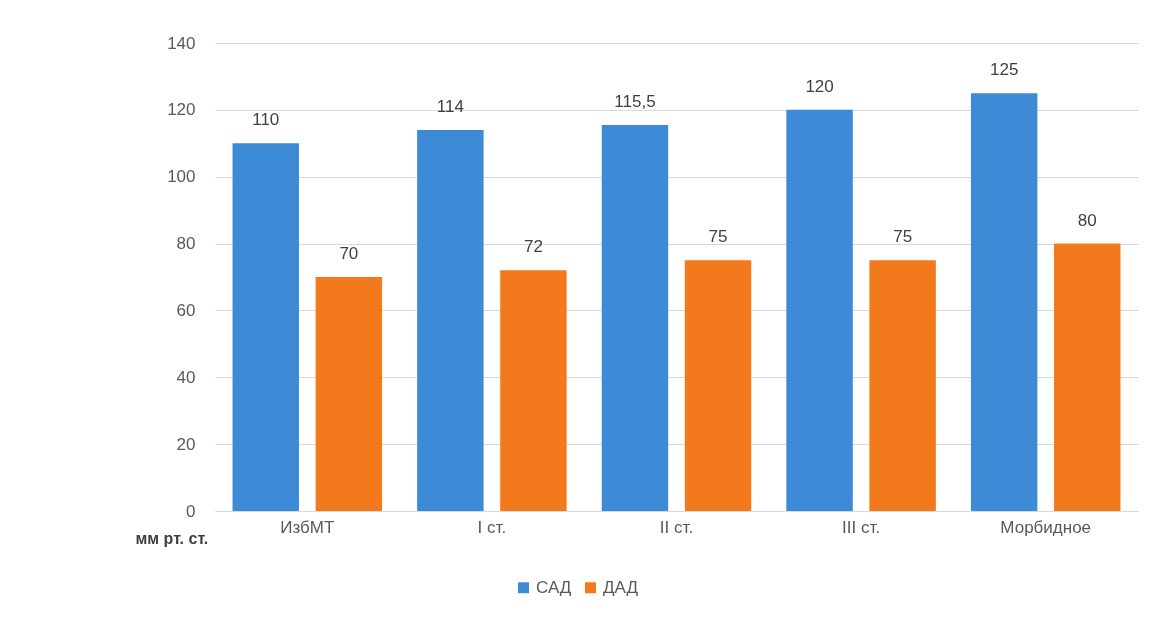  Describe the element at coordinates (181, 177) in the screenshot. I see `y-tick-label: 100` at that location.